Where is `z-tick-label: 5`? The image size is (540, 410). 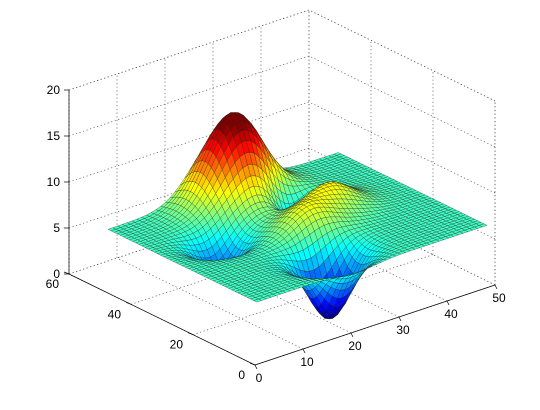
z-tick-label: 5 is located at coordinates (56, 228).